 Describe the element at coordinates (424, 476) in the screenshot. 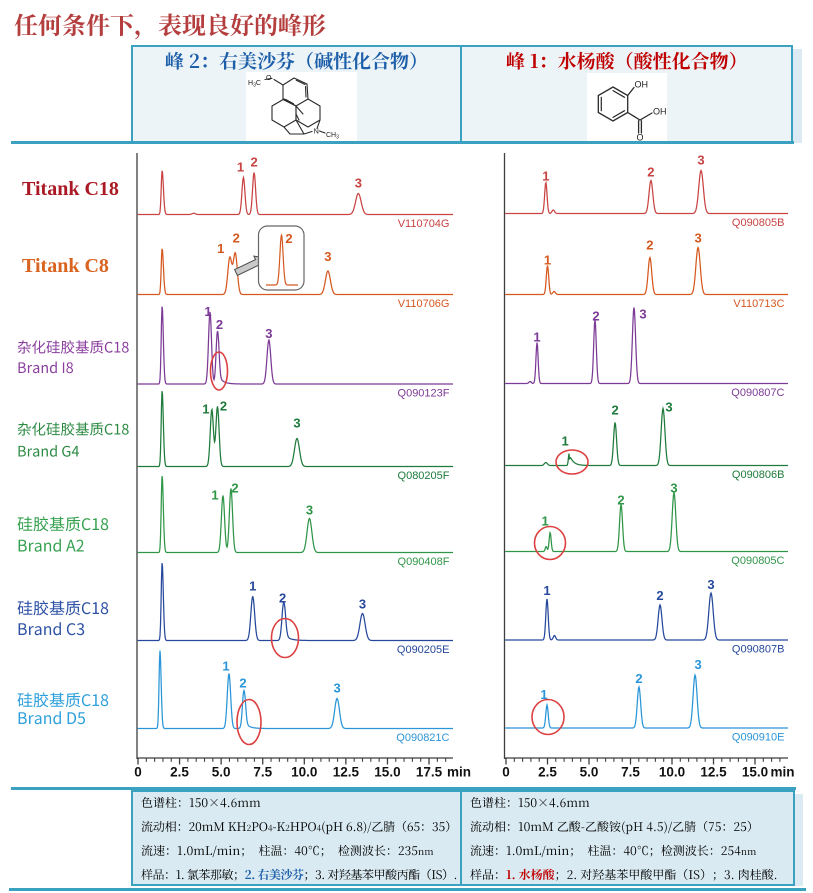

I see `trace-code: Q080205F` at that location.